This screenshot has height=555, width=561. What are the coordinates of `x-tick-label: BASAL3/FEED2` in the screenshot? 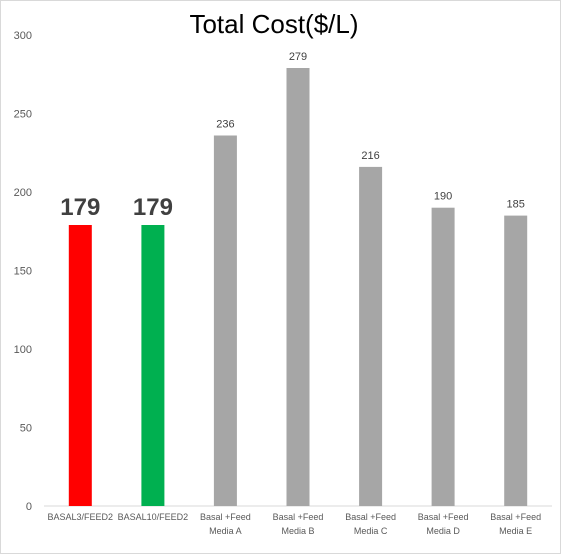 It's located at (81, 517).